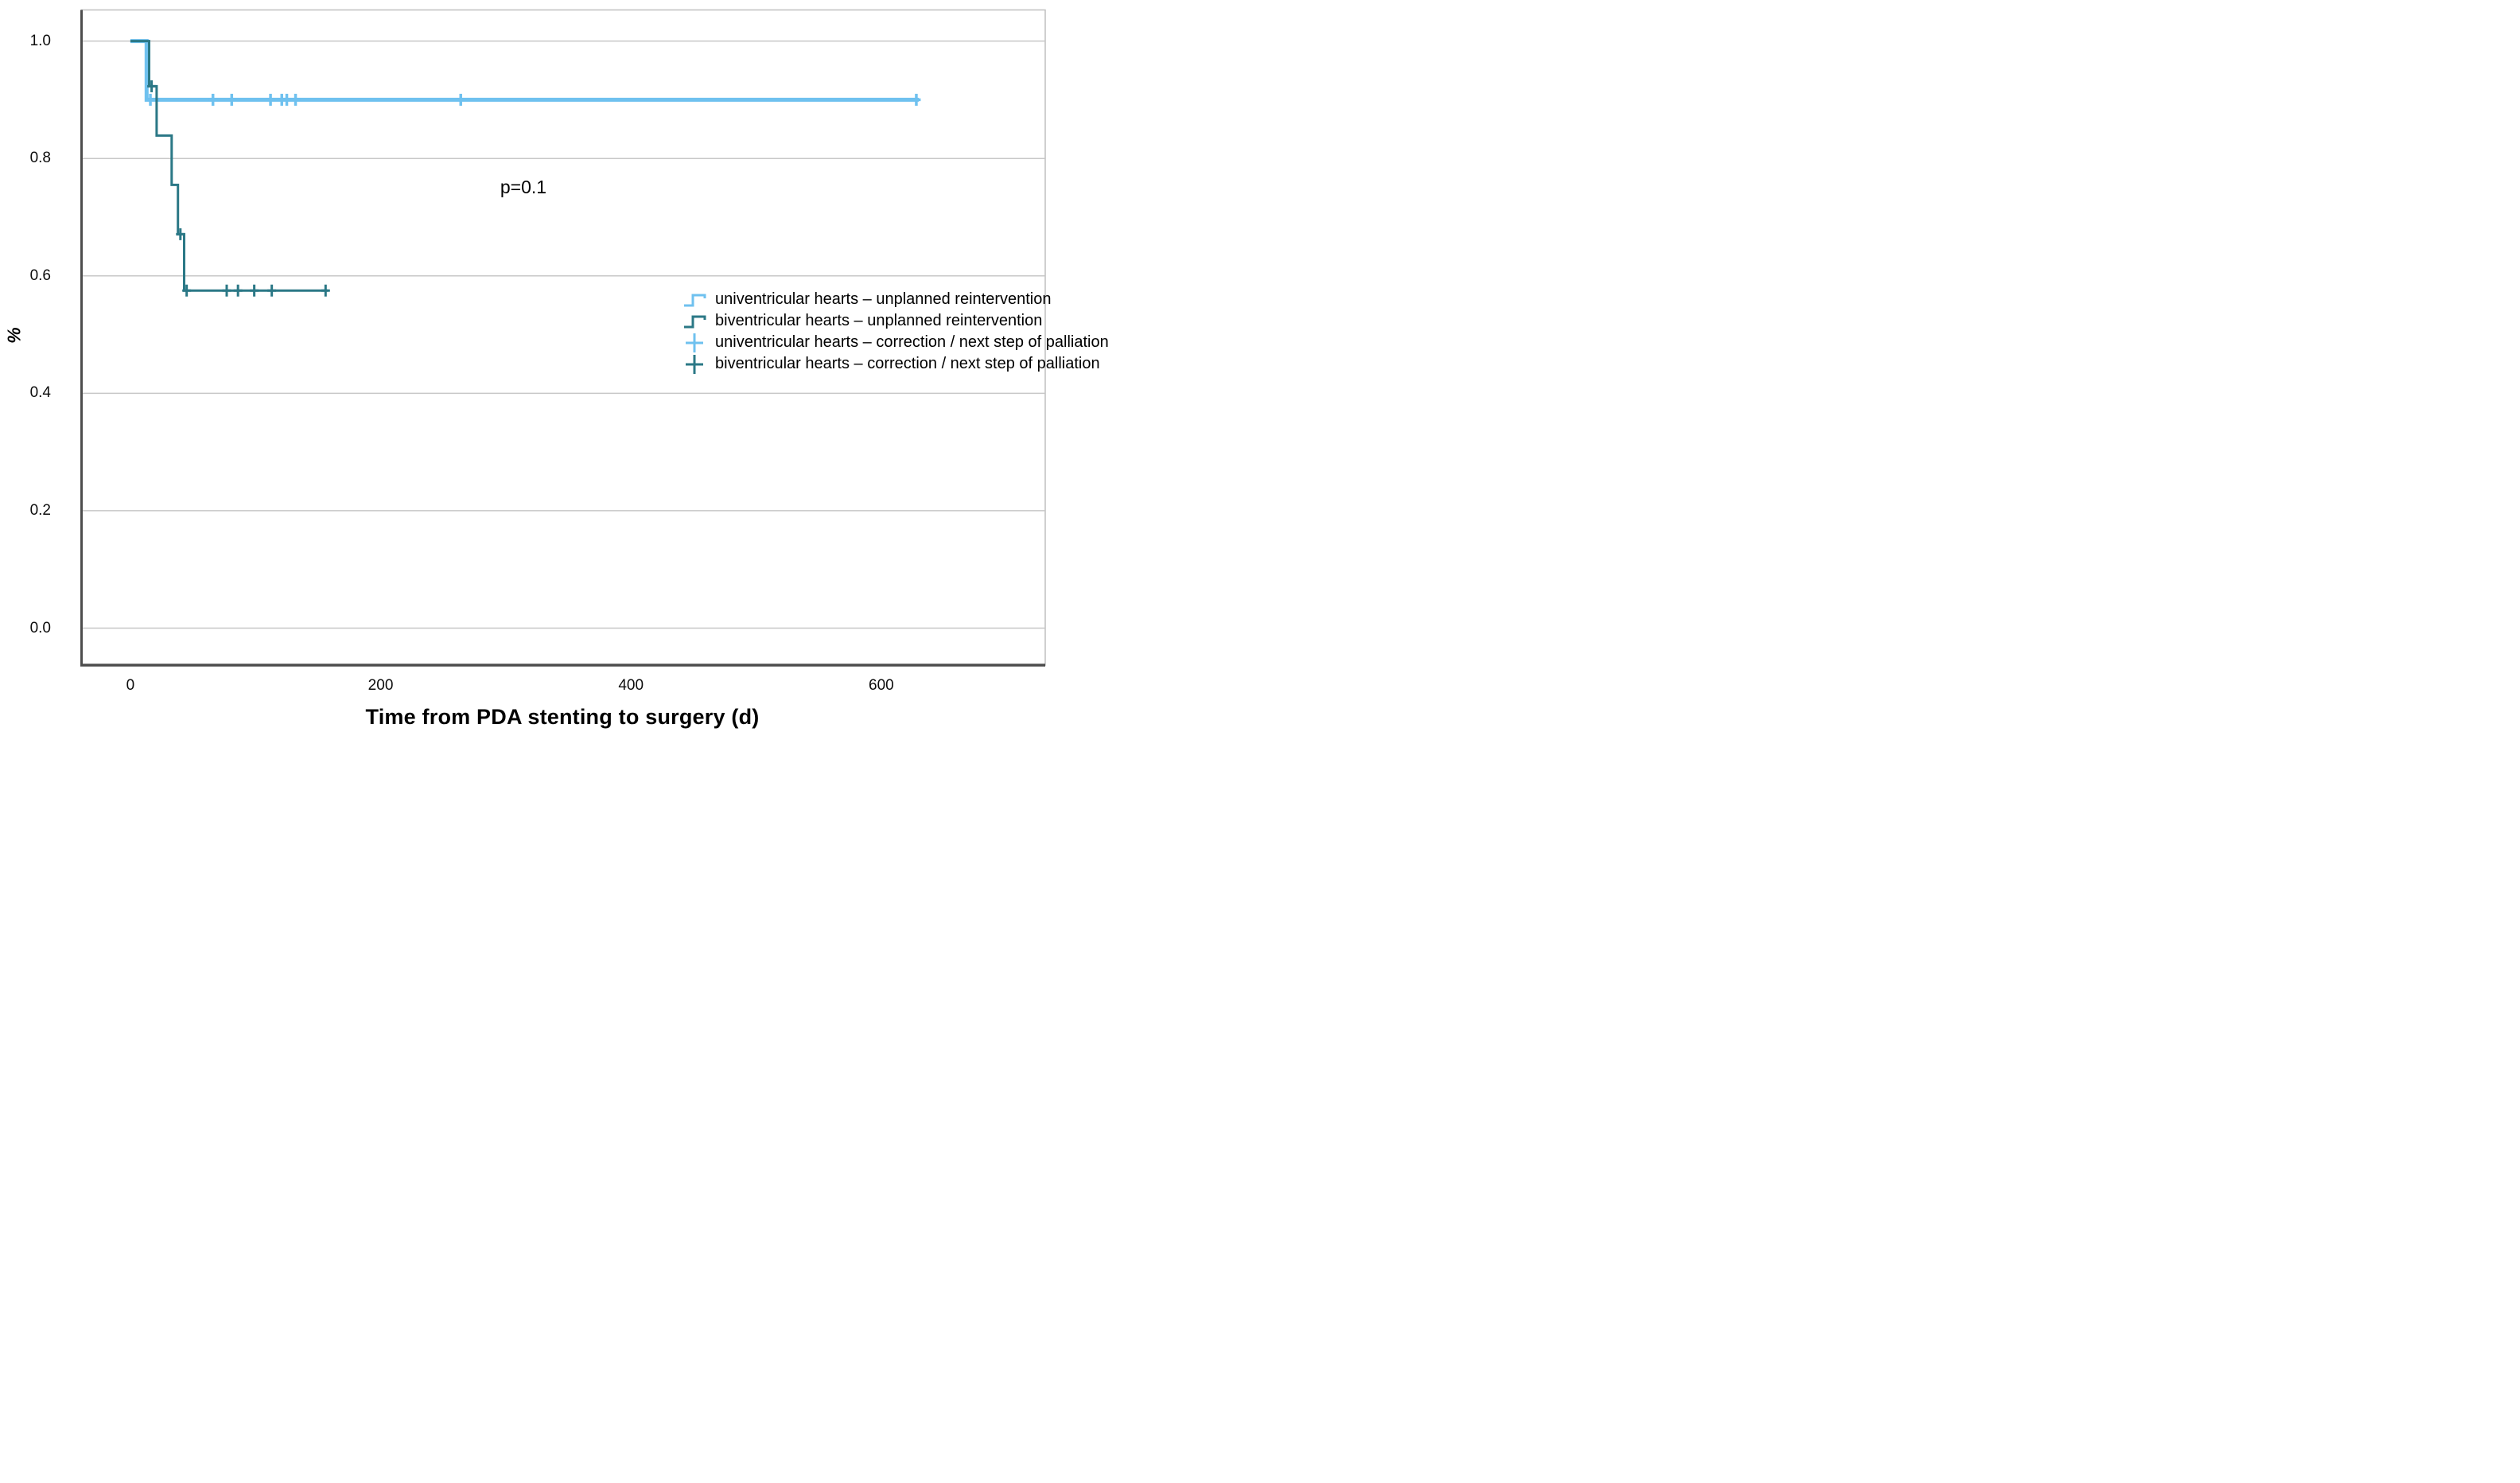 This screenshot has height=1483, width=2520. Describe the element at coordinates (562, 717) in the screenshot. I see `x-axis-title: Time from PDA stenting to surgery (d)` at that location.